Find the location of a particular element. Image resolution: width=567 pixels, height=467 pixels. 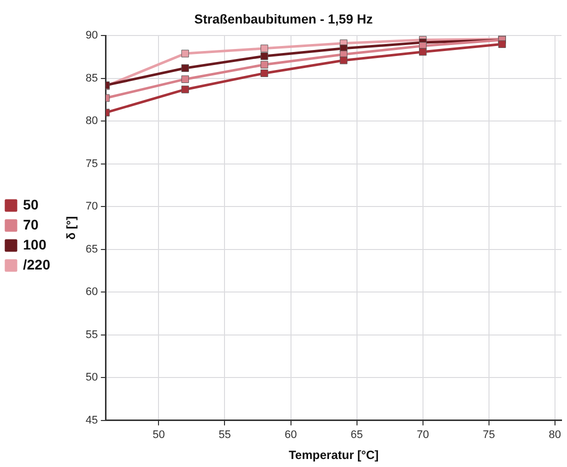

y-tick-label: 50 is located at coordinates (92, 378).